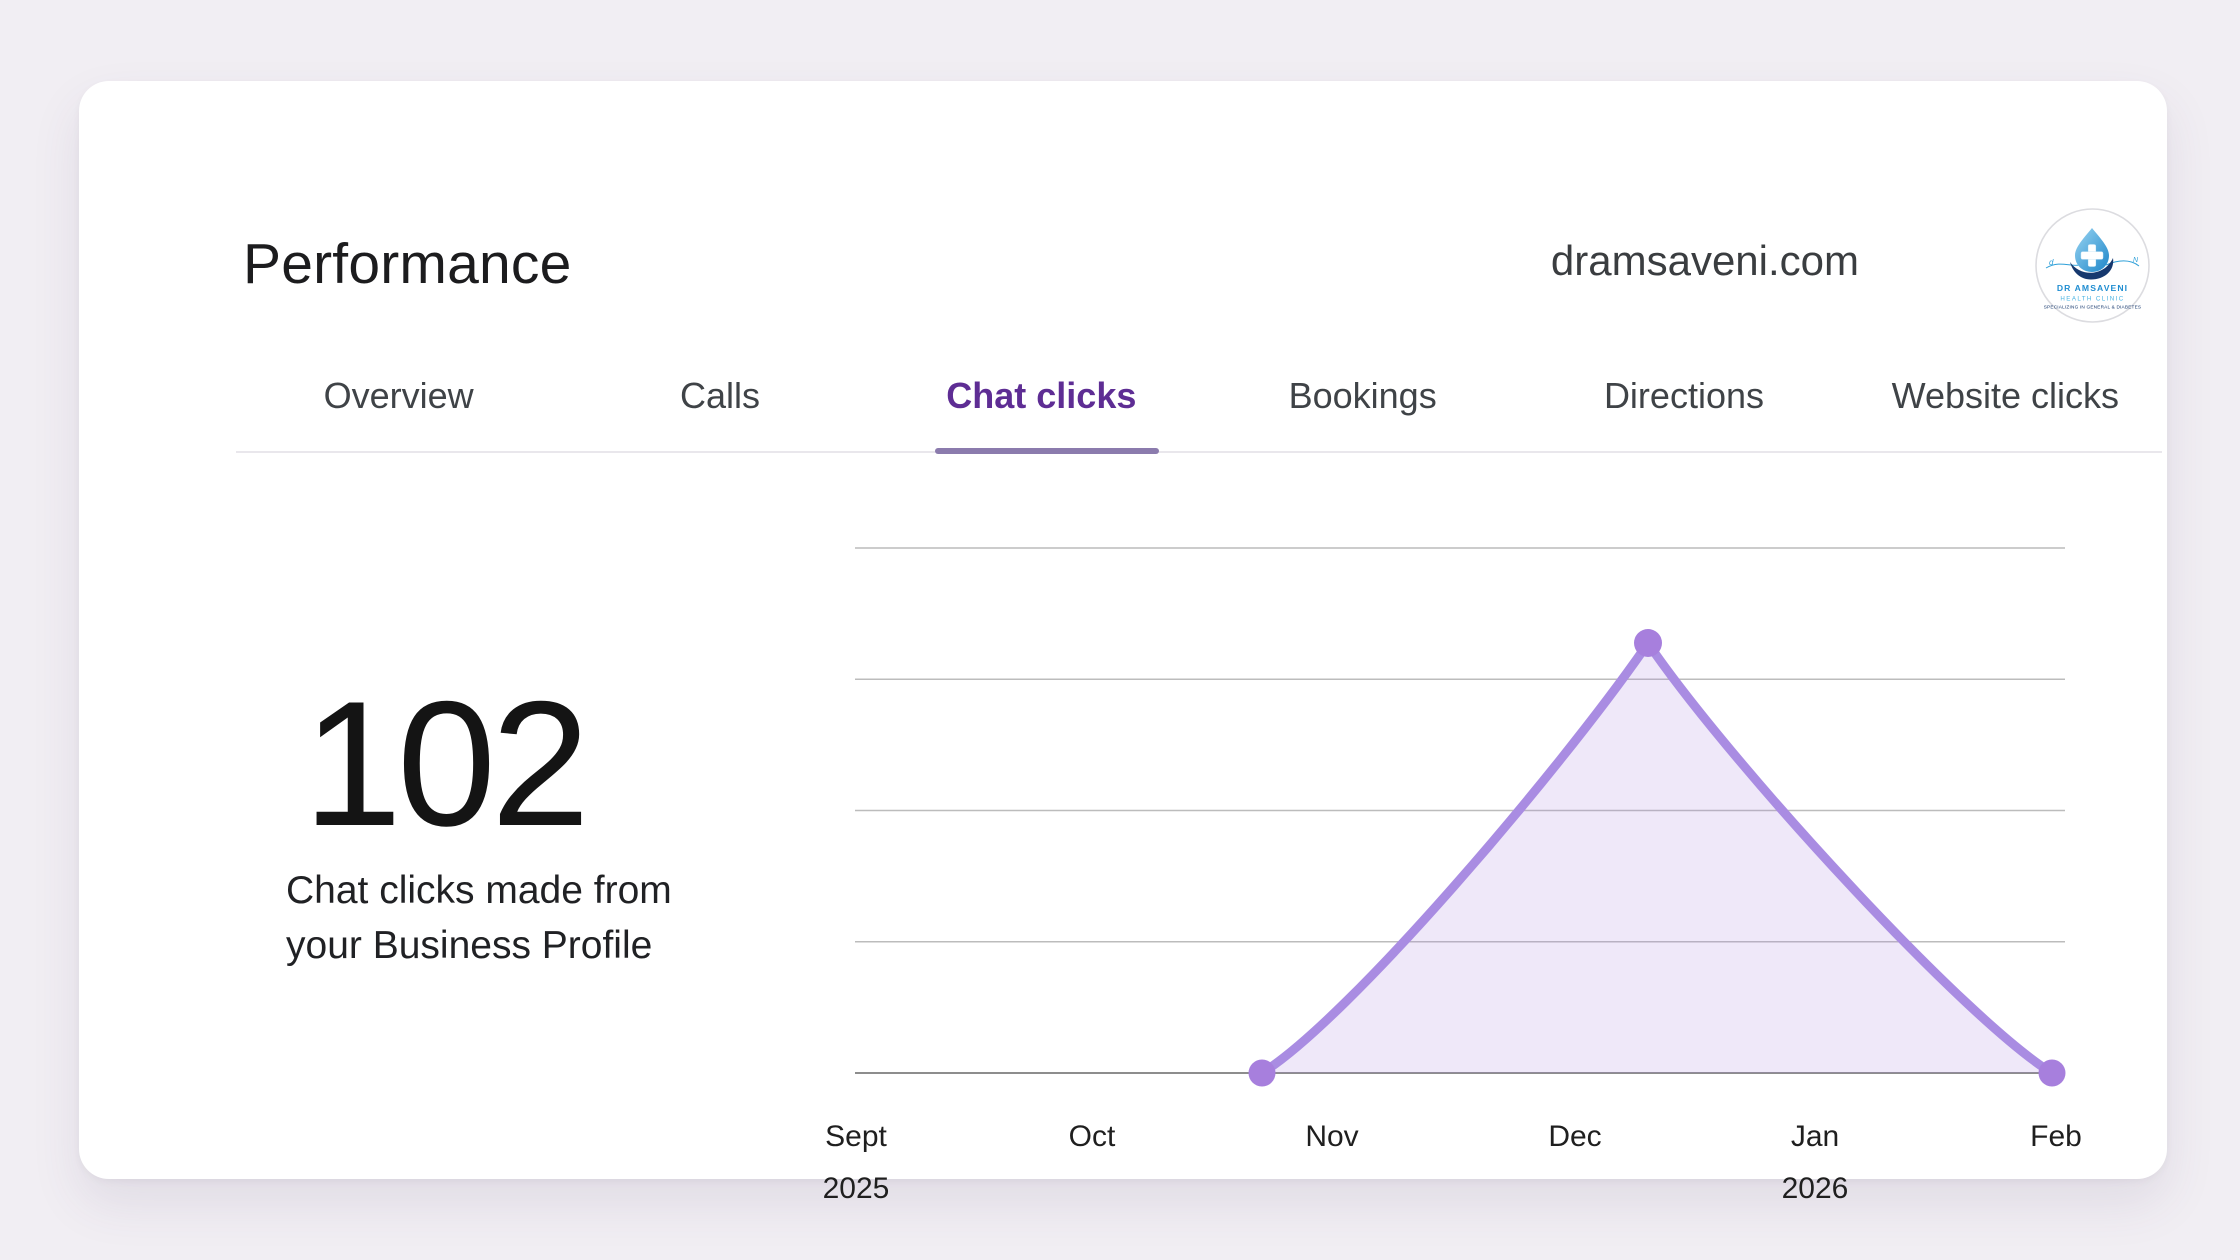 The width and height of the screenshot is (2240, 1260). Describe the element at coordinates (2092, 299) in the screenshot. I see `logo-clinic-subtitle: HEALTH CLINIC` at that location.